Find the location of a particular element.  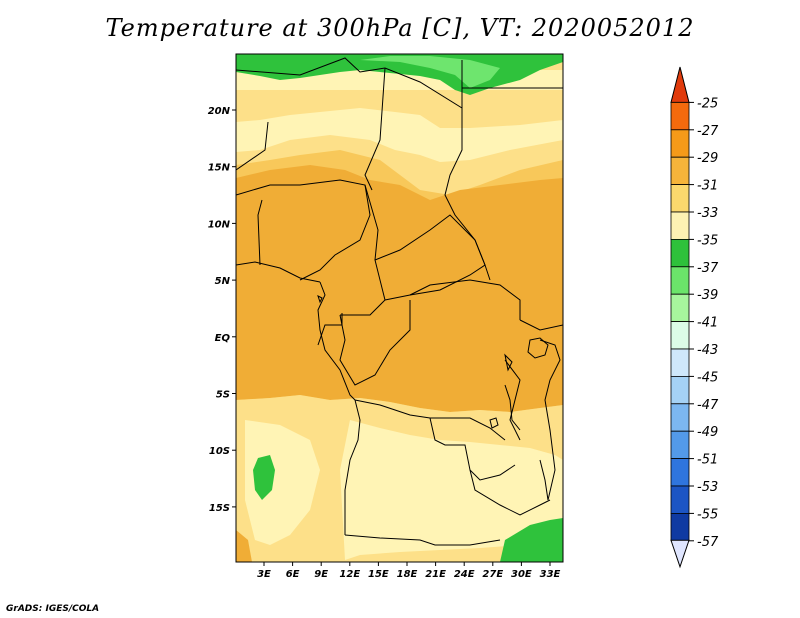

colorbar-label: -25 is located at coordinates (707, 103).